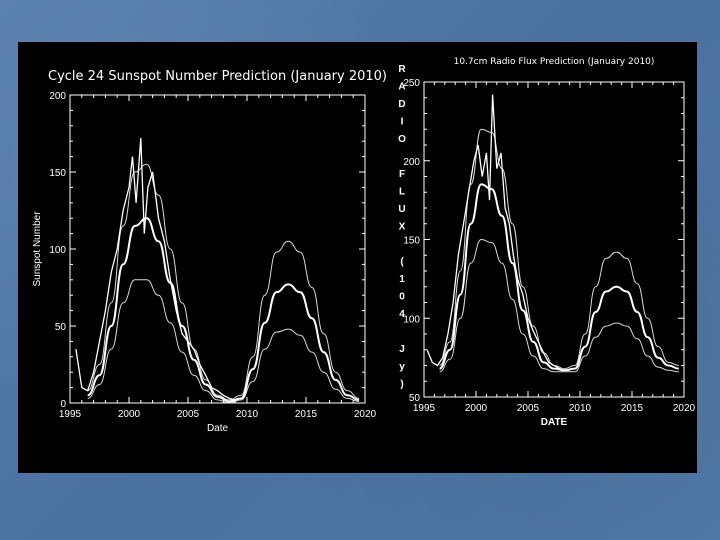 The image size is (720, 540). I want to click on chart-1-y-axis-label-char: U, so click(401, 209).